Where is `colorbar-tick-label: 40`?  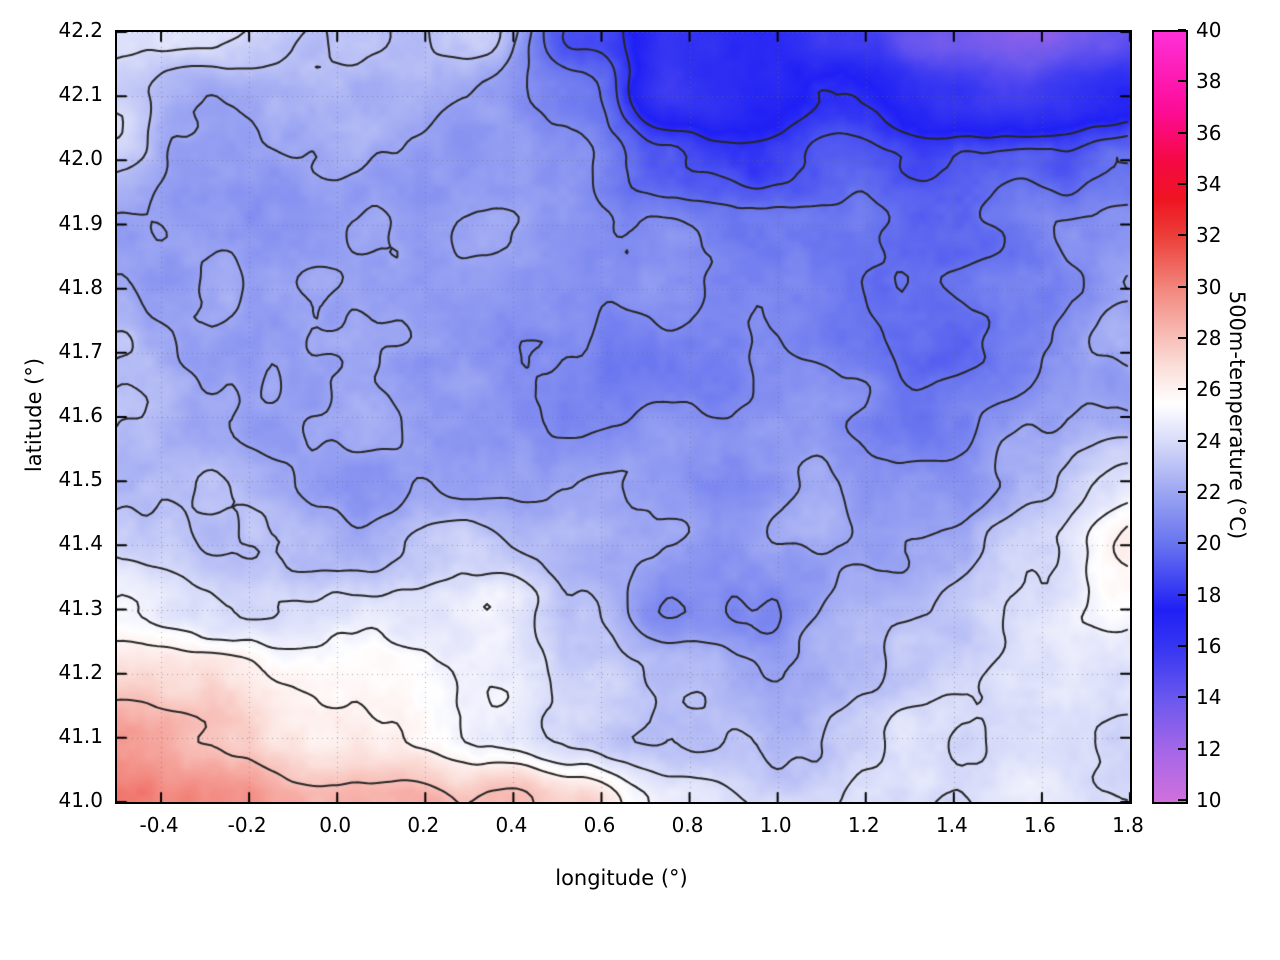 colorbar-tick-label: 40 is located at coordinates (1209, 30).